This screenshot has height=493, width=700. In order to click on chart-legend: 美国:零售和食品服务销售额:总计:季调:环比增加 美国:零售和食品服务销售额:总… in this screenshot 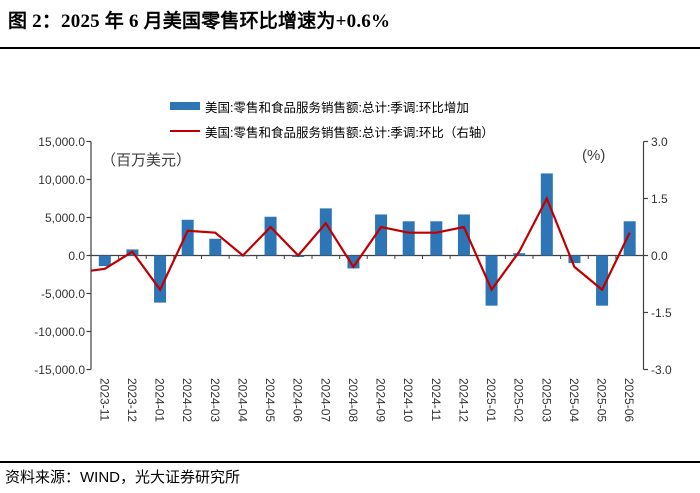, I will do `click(332, 119)`.